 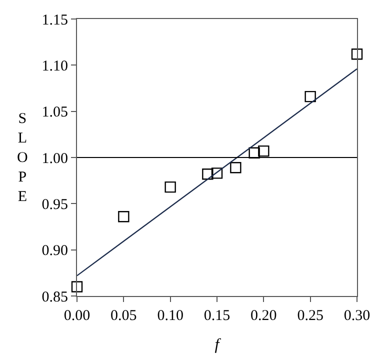 I want to click on x-tick-label: 0.25, so click(x=310, y=316).